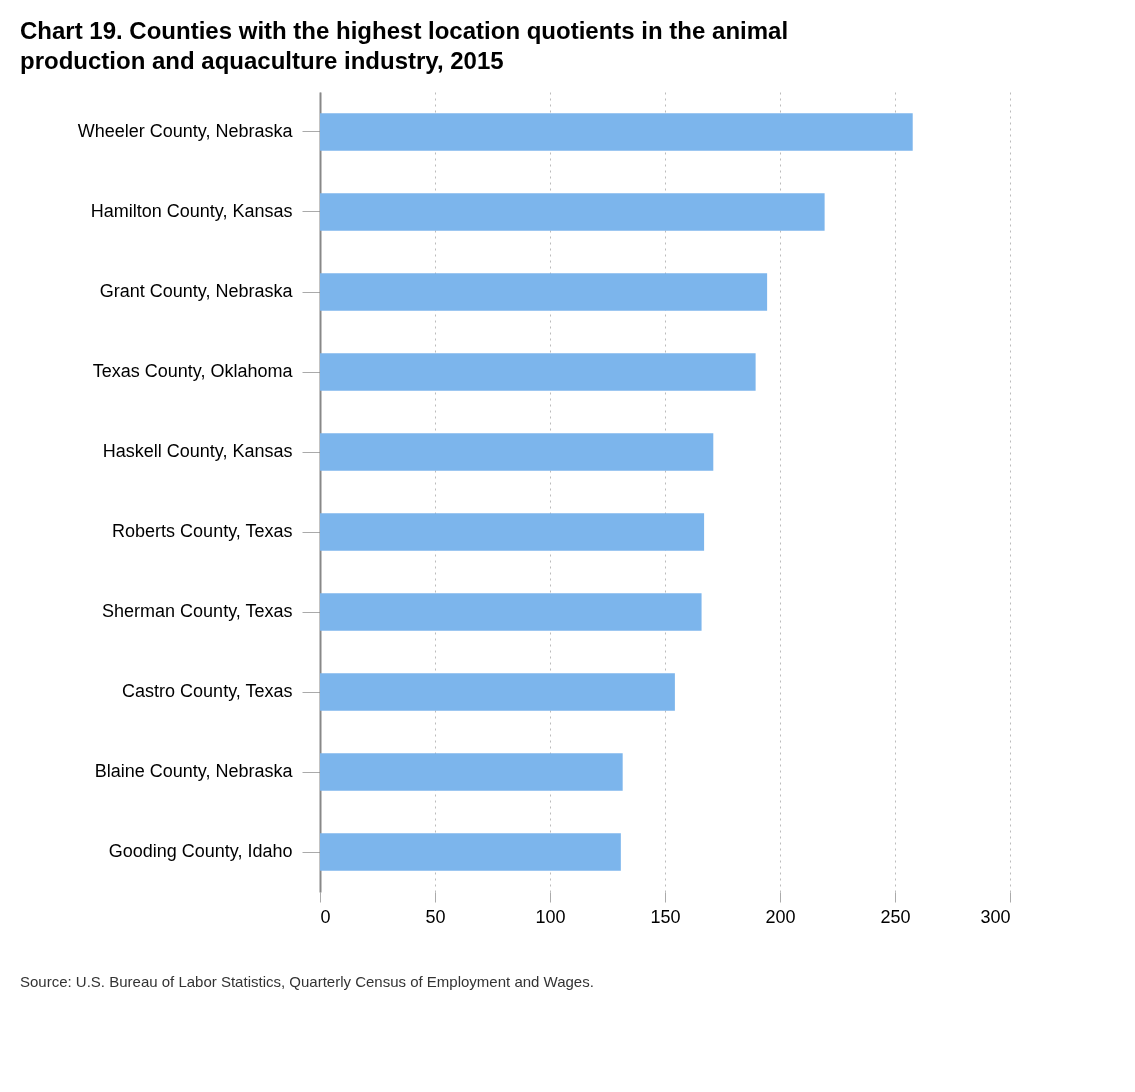 The height and width of the screenshot is (1092, 1135). What do you see at coordinates (196, 291) in the screenshot?
I see `y-tick-label: Grant County, Nebraska` at bounding box center [196, 291].